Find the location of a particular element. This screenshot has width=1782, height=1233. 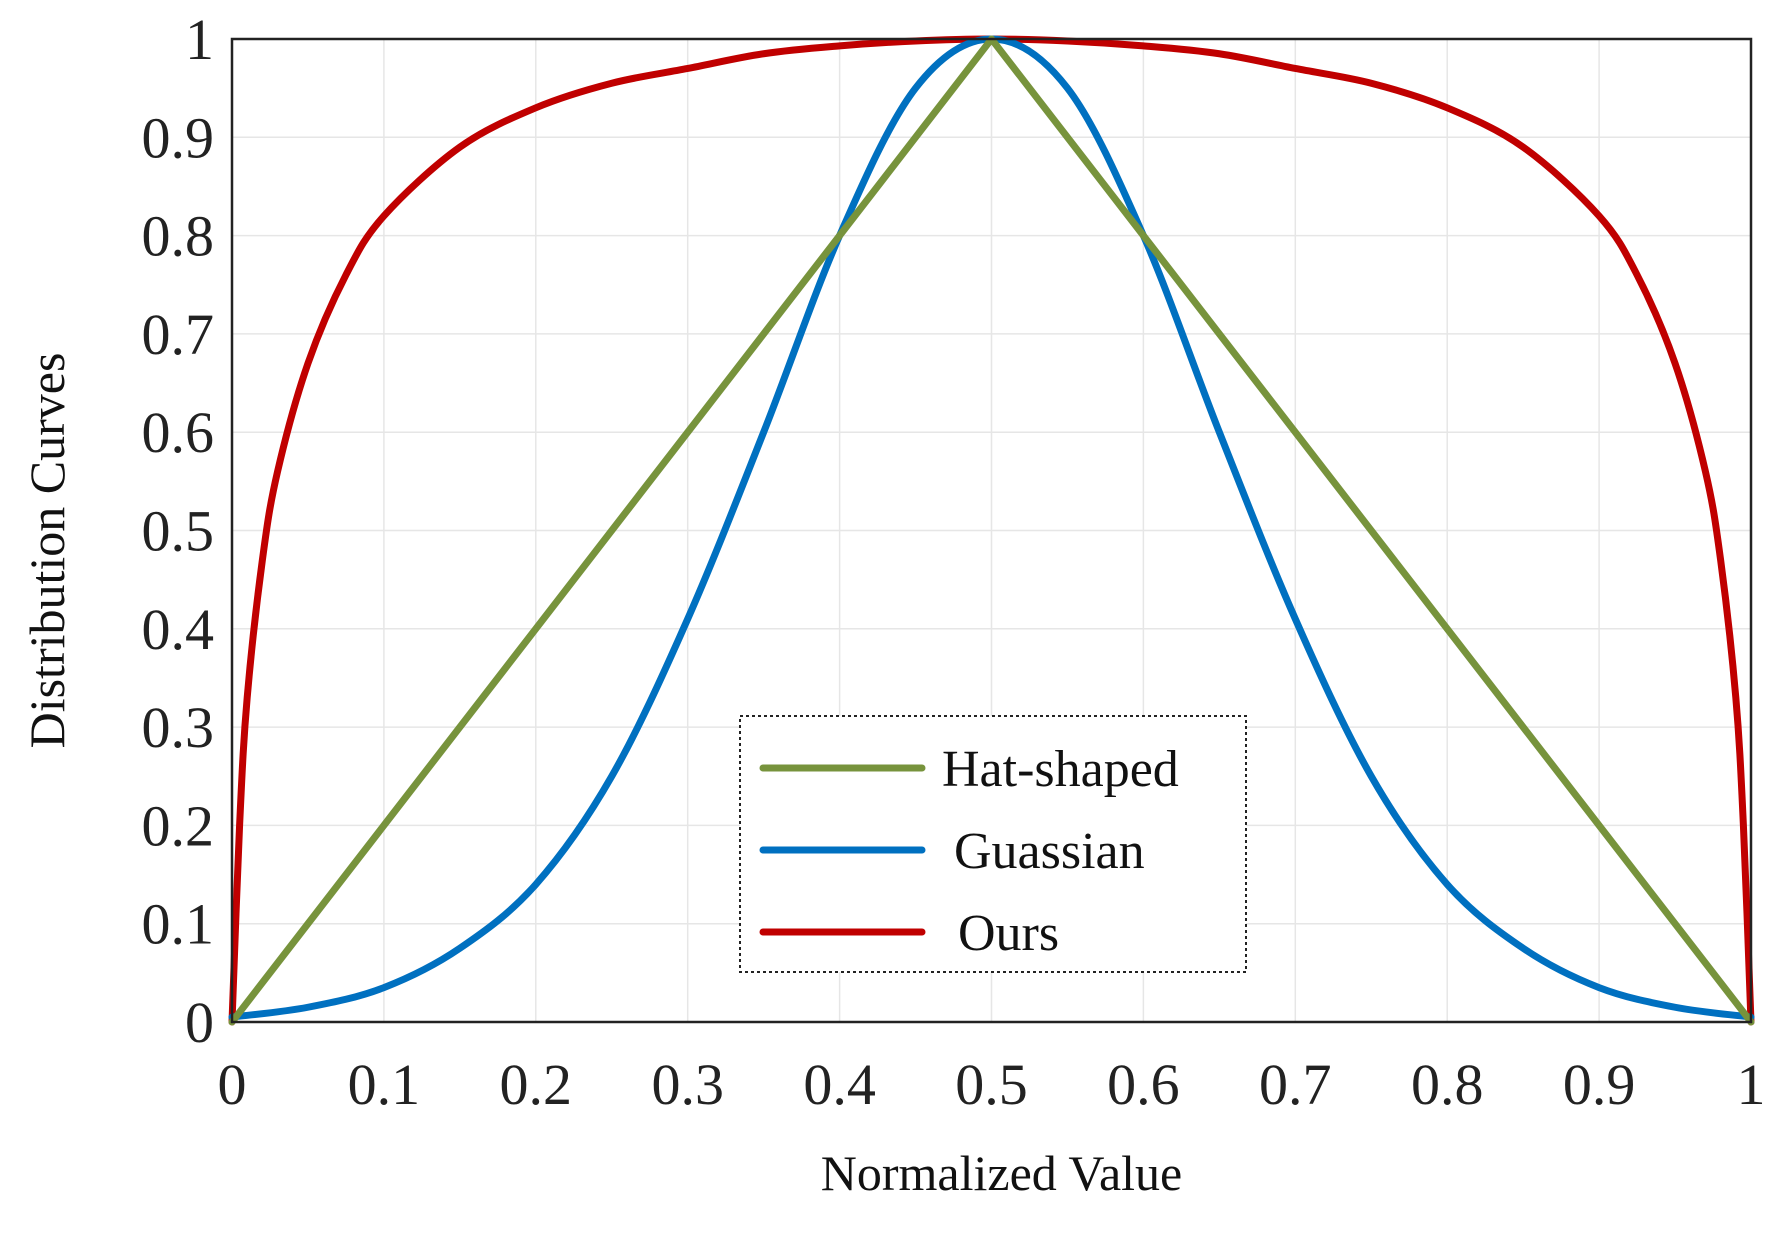

y-axis-title: Distribution Curves is located at coordinates (47, 551).